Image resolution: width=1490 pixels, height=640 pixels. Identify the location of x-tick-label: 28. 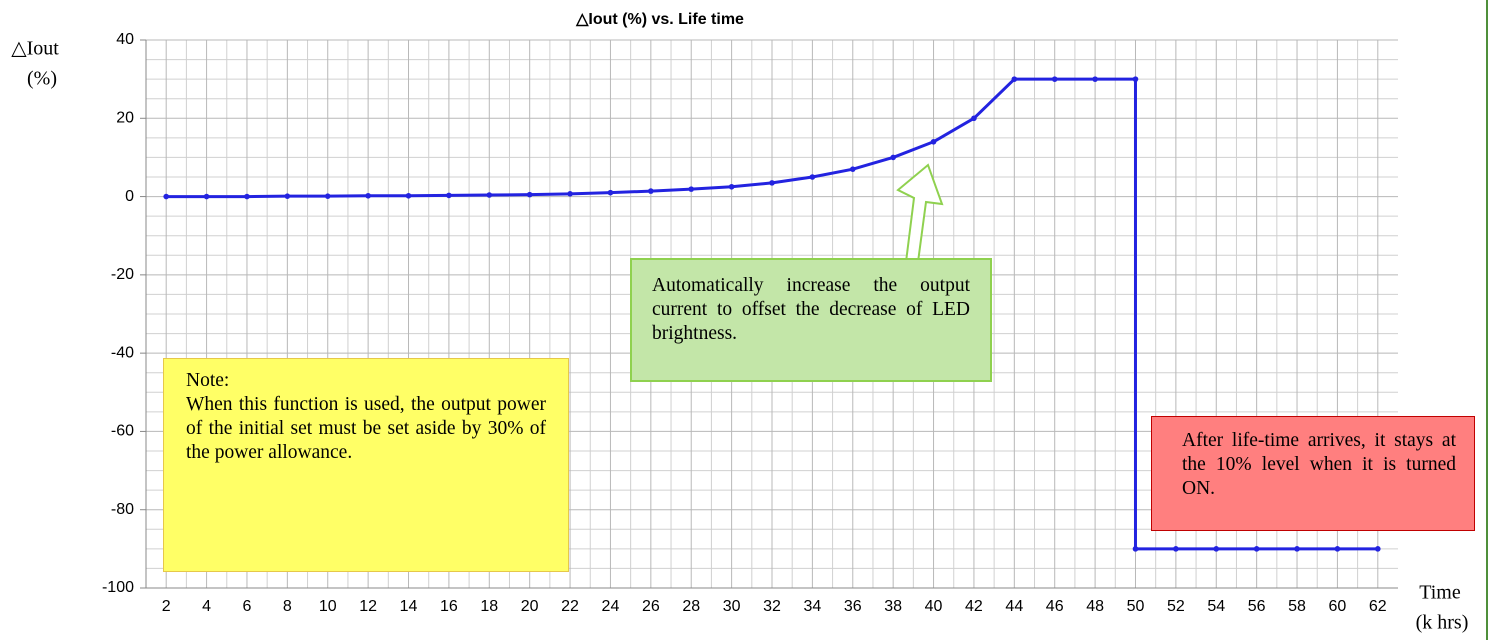
(691, 606).